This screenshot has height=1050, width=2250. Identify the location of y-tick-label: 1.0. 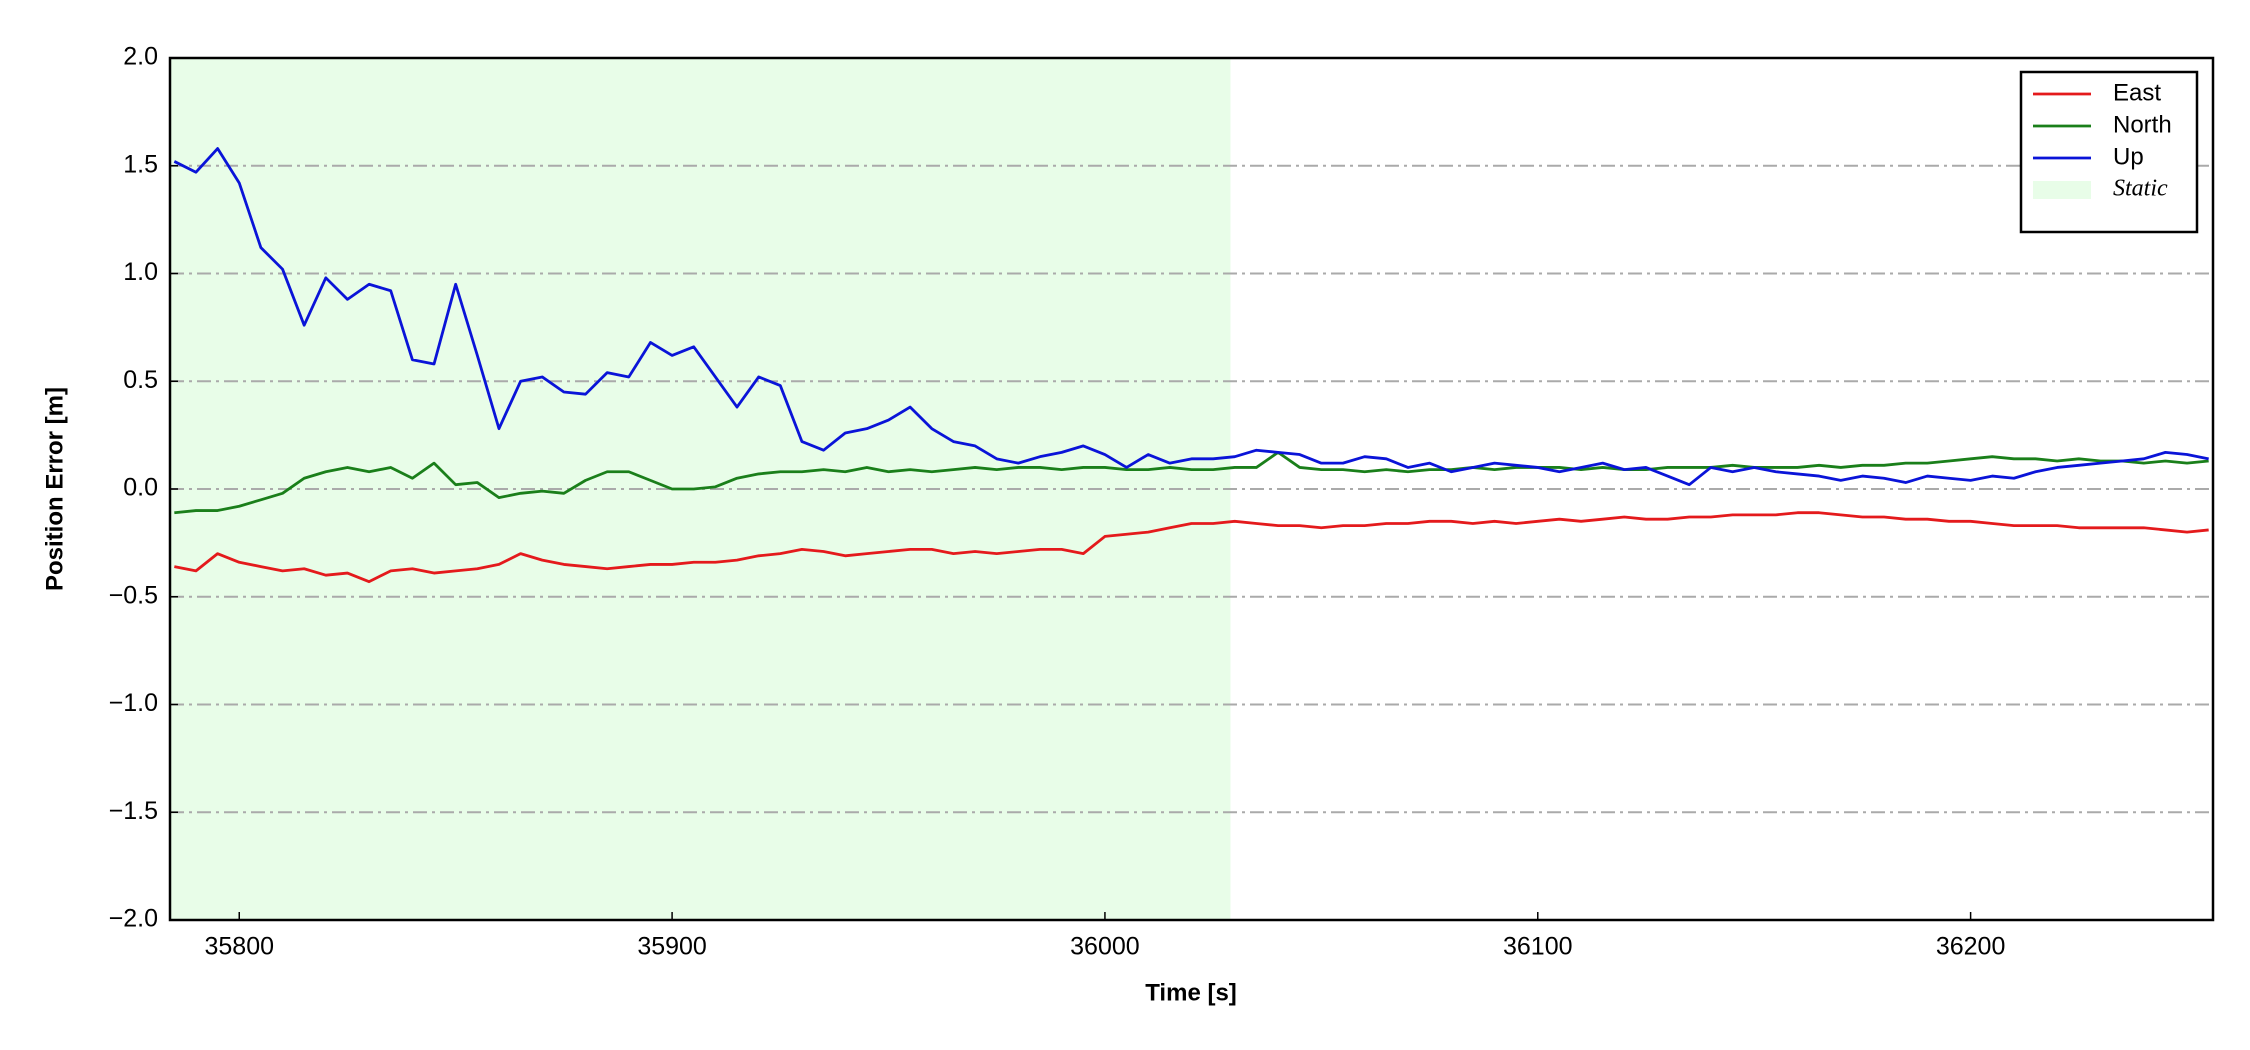
(140, 272).